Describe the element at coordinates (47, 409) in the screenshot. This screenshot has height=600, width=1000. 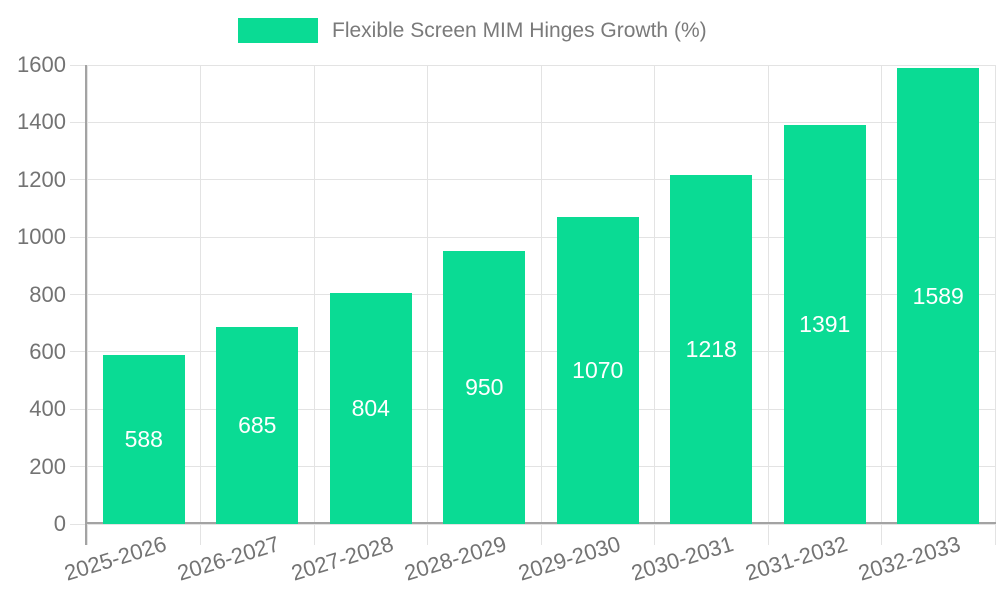
I see `y-axis-tick-label: 400` at that location.